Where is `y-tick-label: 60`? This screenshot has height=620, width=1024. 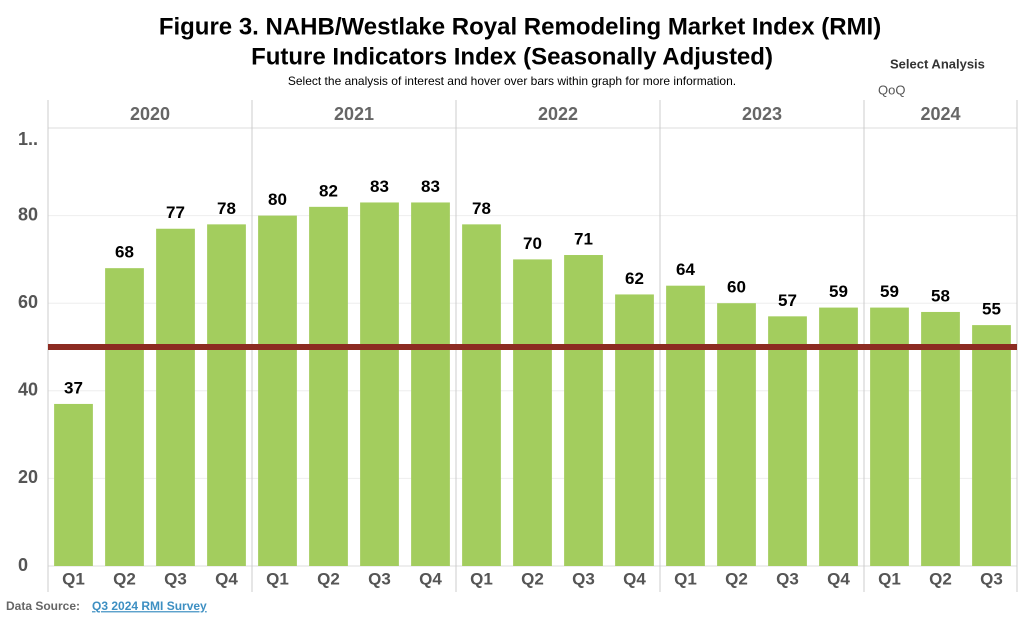
y-tick-label: 60 is located at coordinates (28, 302).